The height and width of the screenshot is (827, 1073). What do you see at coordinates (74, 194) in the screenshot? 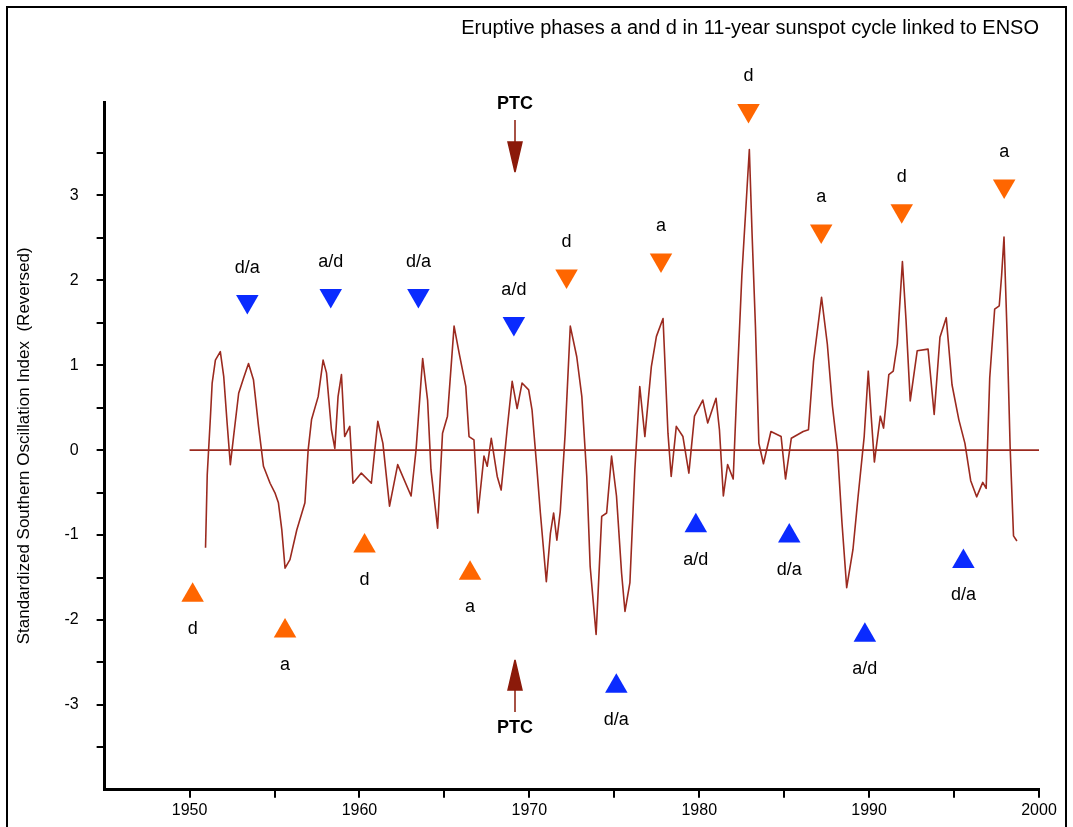
I see `y-tick-label: 3` at bounding box center [74, 194].